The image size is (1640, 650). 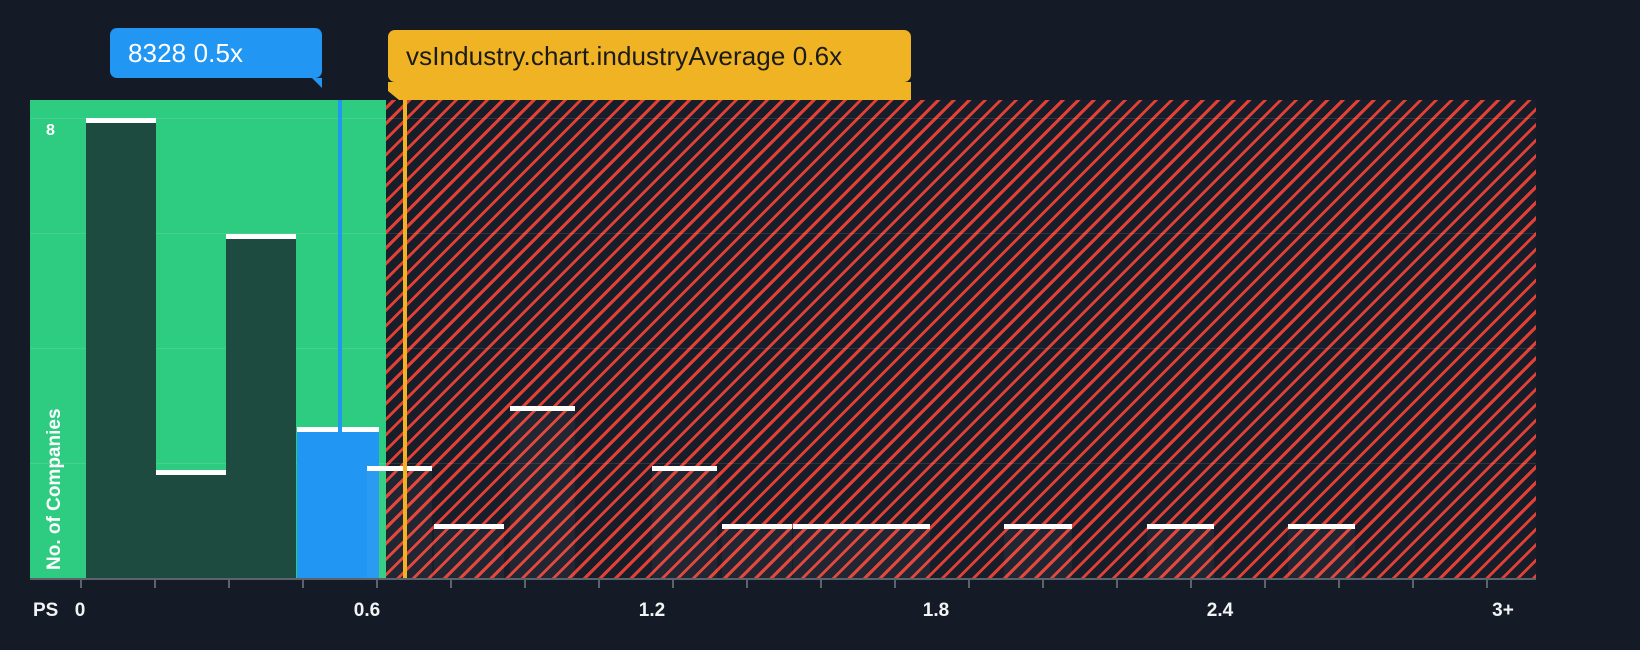 I want to click on y-axis-tick-8: 8, so click(x=50, y=130).